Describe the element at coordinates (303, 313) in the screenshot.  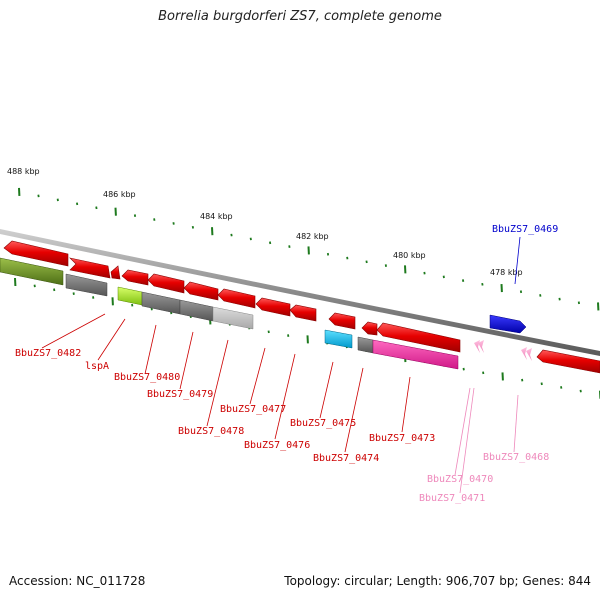
I see `gene-BbuZS7-0475-red` at that location.